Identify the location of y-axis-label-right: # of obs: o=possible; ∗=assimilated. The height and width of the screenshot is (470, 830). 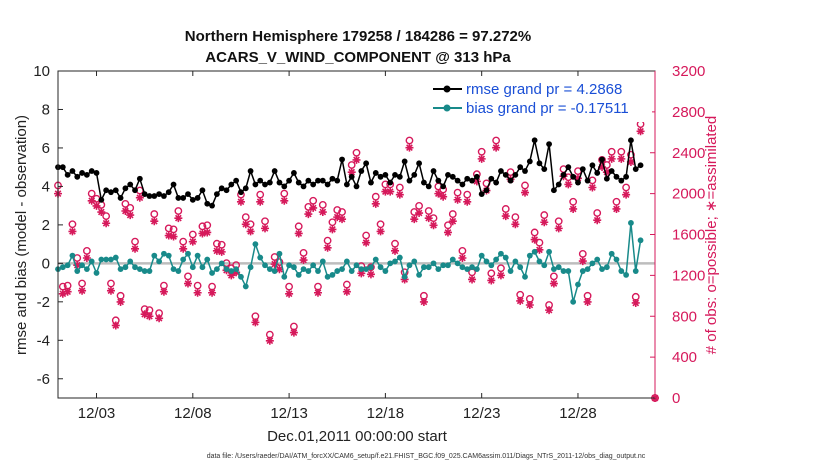
(711, 235).